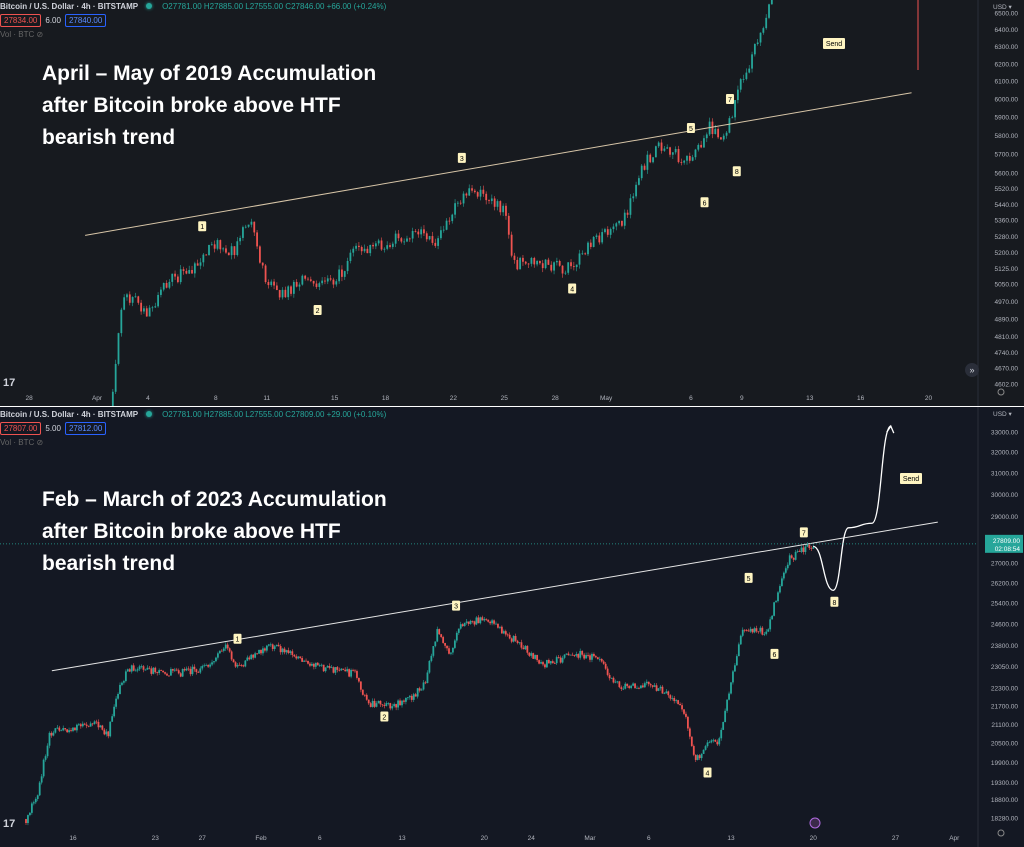 The height and width of the screenshot is (847, 1024). I want to click on scroll-to-realtime-button, so click(972, 370).